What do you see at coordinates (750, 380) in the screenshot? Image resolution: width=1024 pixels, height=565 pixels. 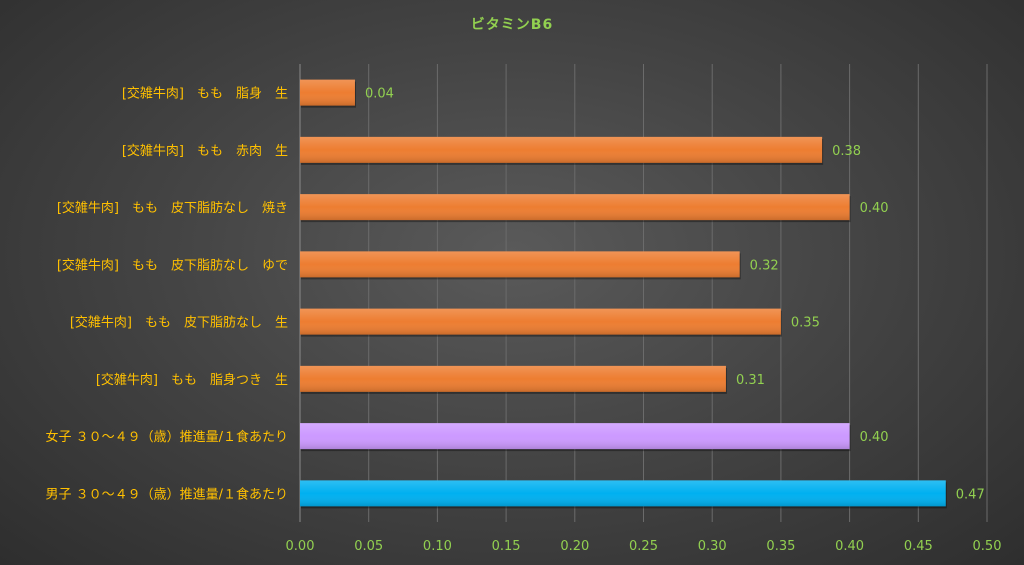 I see `data-label: 0.31` at bounding box center [750, 380].